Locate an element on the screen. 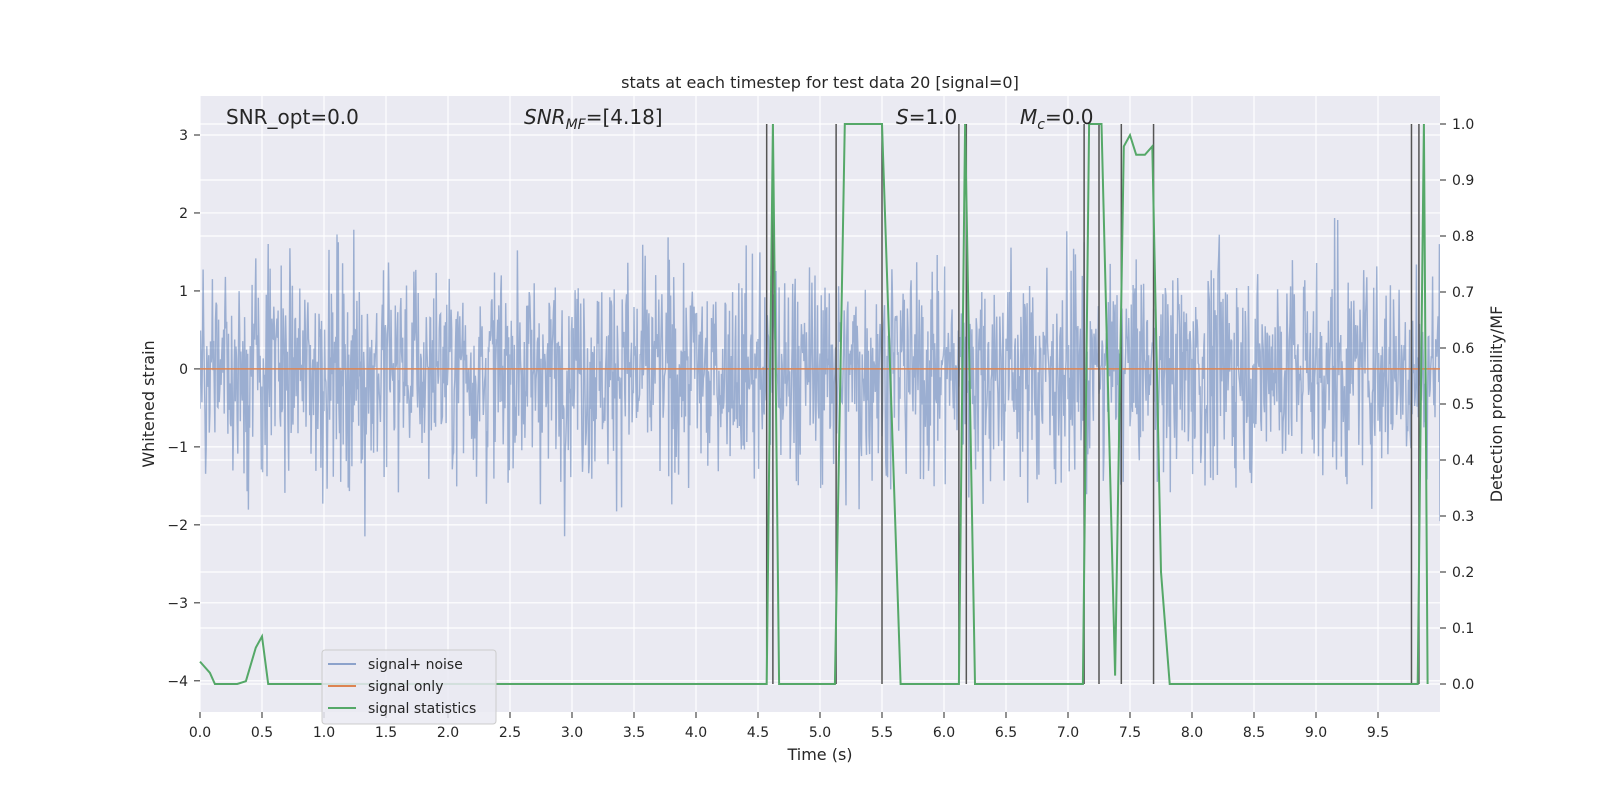 This screenshot has width=1600, height=804. x-tick-label: 6.0 is located at coordinates (944, 733).